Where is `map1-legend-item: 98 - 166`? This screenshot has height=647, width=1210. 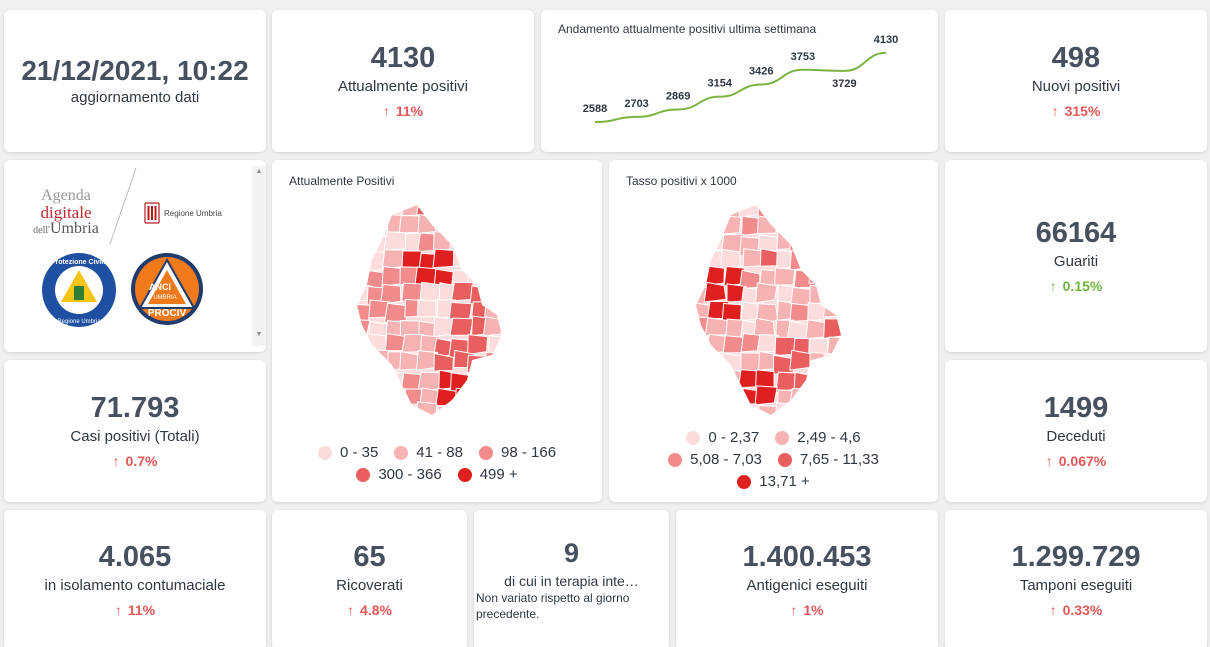
map1-legend-item: 98 - 166 is located at coordinates (517, 452).